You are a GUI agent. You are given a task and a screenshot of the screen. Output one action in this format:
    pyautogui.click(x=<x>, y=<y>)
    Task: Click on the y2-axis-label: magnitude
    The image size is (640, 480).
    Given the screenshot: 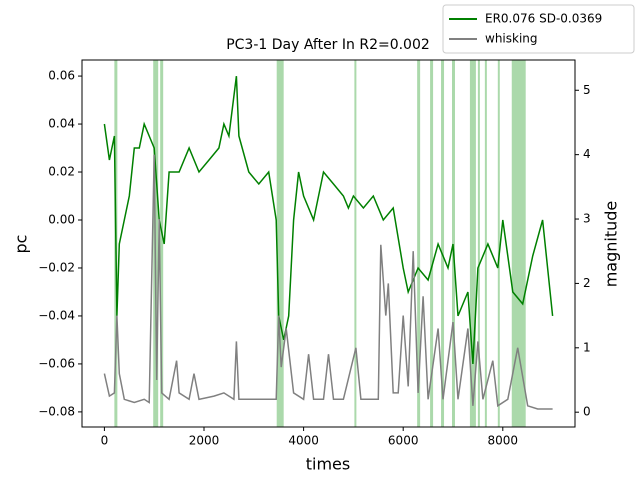 What is the action you would take?
    pyautogui.click(x=611, y=244)
    